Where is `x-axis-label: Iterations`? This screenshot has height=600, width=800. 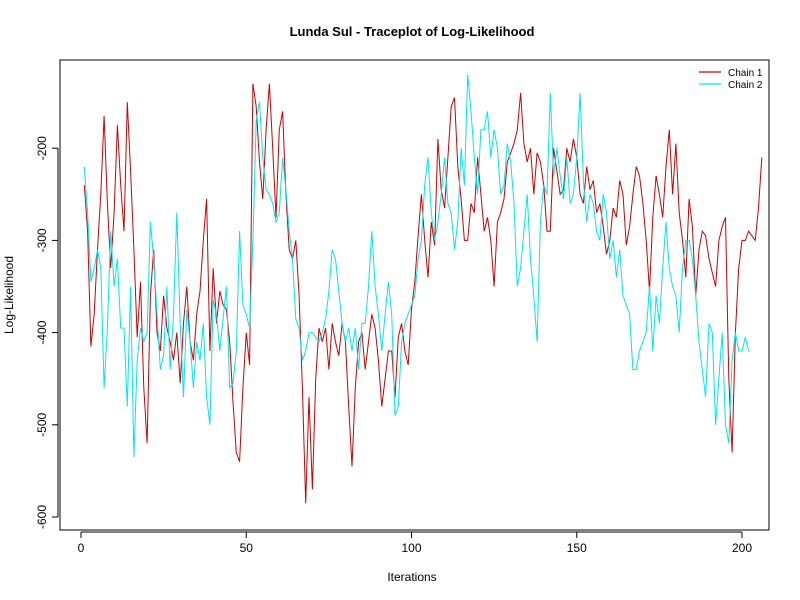 x-axis-label: Iterations is located at coordinates (411, 577).